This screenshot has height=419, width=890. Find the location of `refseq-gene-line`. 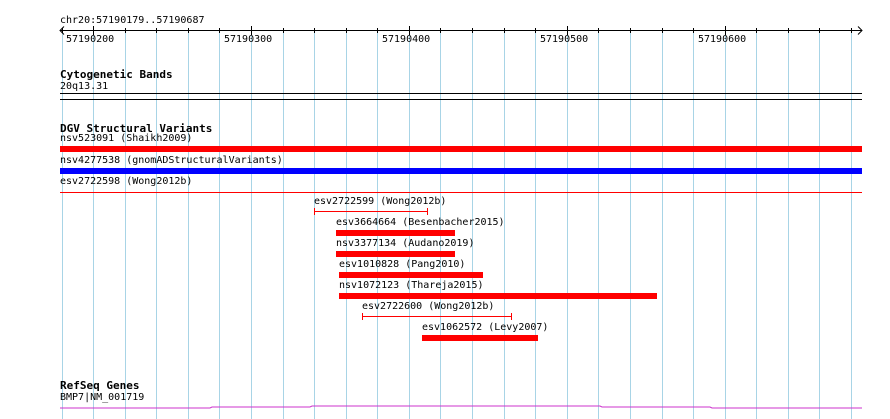

refseq-gene-line is located at coordinates (461, 407).